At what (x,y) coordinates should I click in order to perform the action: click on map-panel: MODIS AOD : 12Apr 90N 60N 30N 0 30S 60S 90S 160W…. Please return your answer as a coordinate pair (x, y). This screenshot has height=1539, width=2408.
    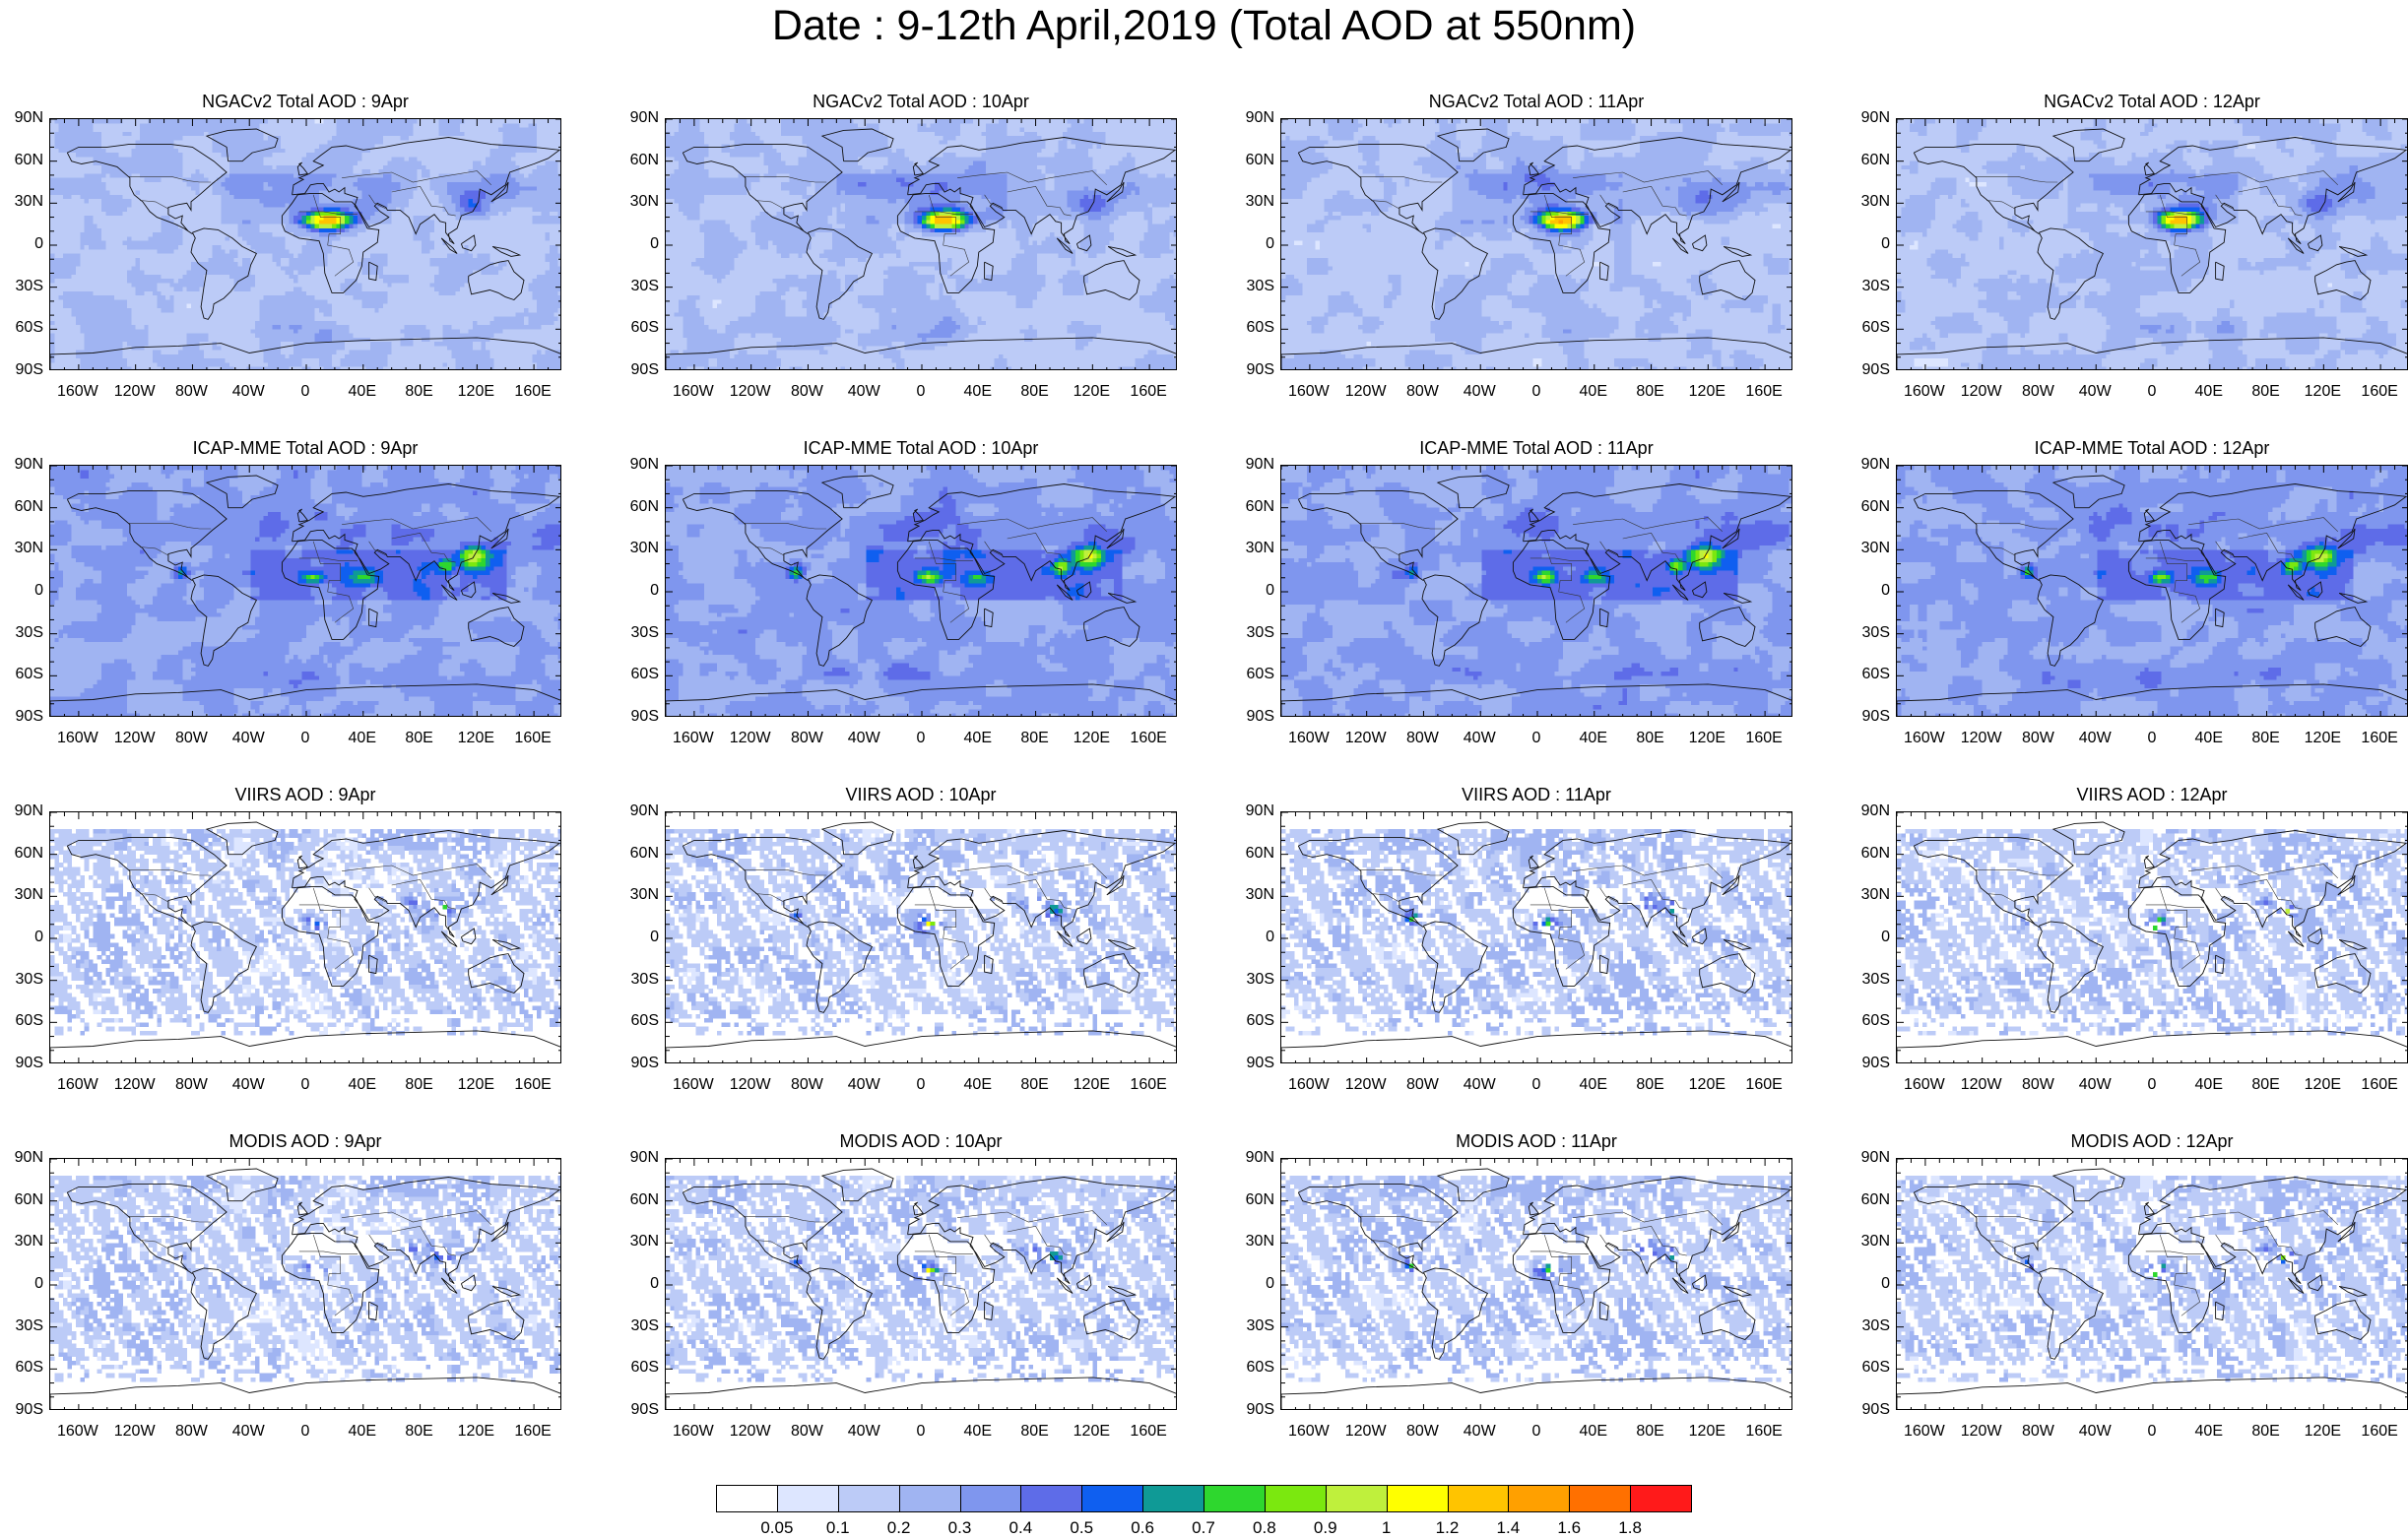
    Looking at the image, I should click on (2131, 1303).